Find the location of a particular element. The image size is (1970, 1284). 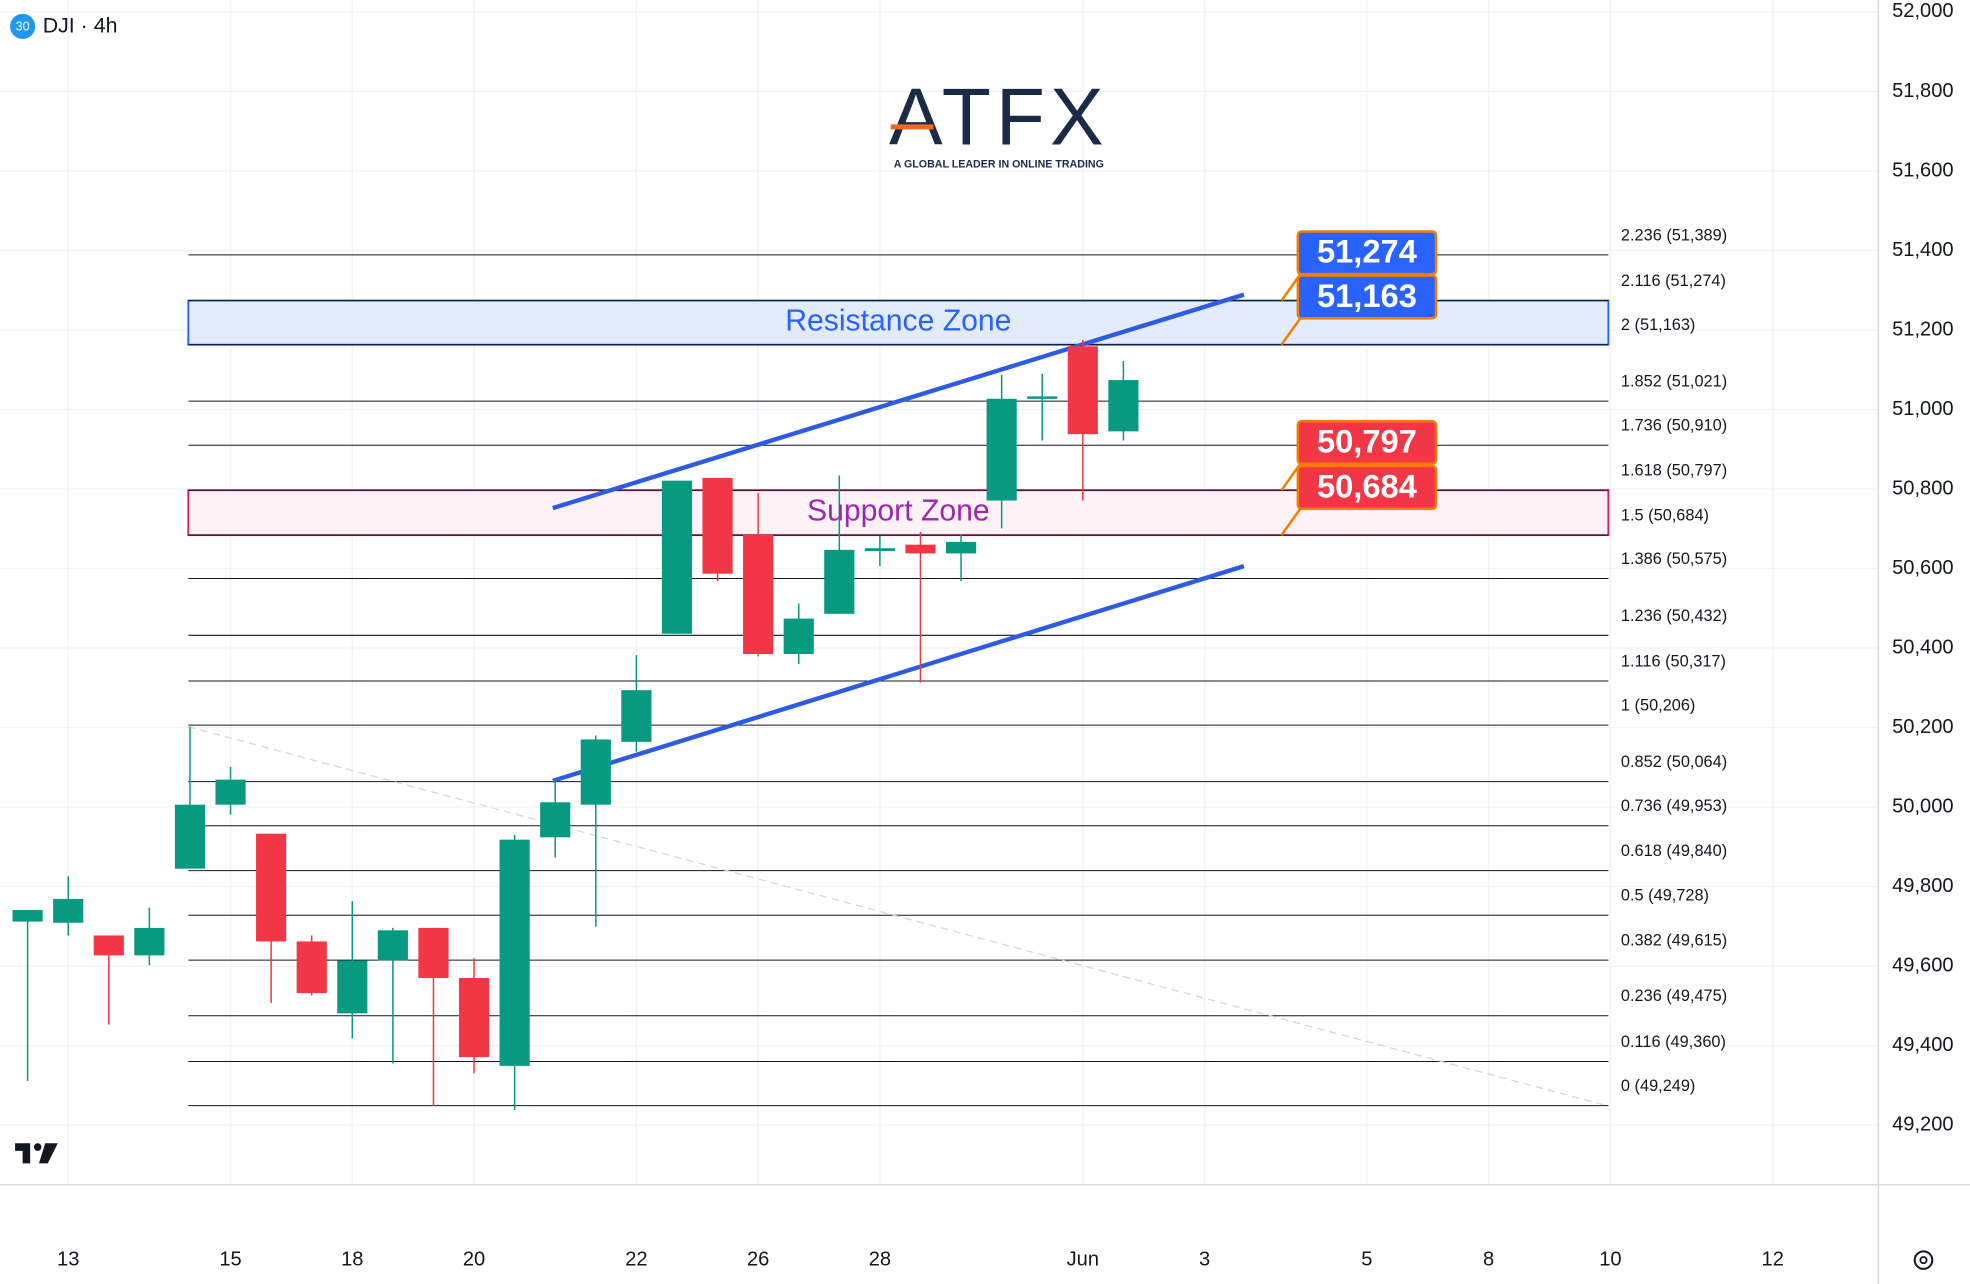

x-tick-label: 18 is located at coordinates (352, 1259).